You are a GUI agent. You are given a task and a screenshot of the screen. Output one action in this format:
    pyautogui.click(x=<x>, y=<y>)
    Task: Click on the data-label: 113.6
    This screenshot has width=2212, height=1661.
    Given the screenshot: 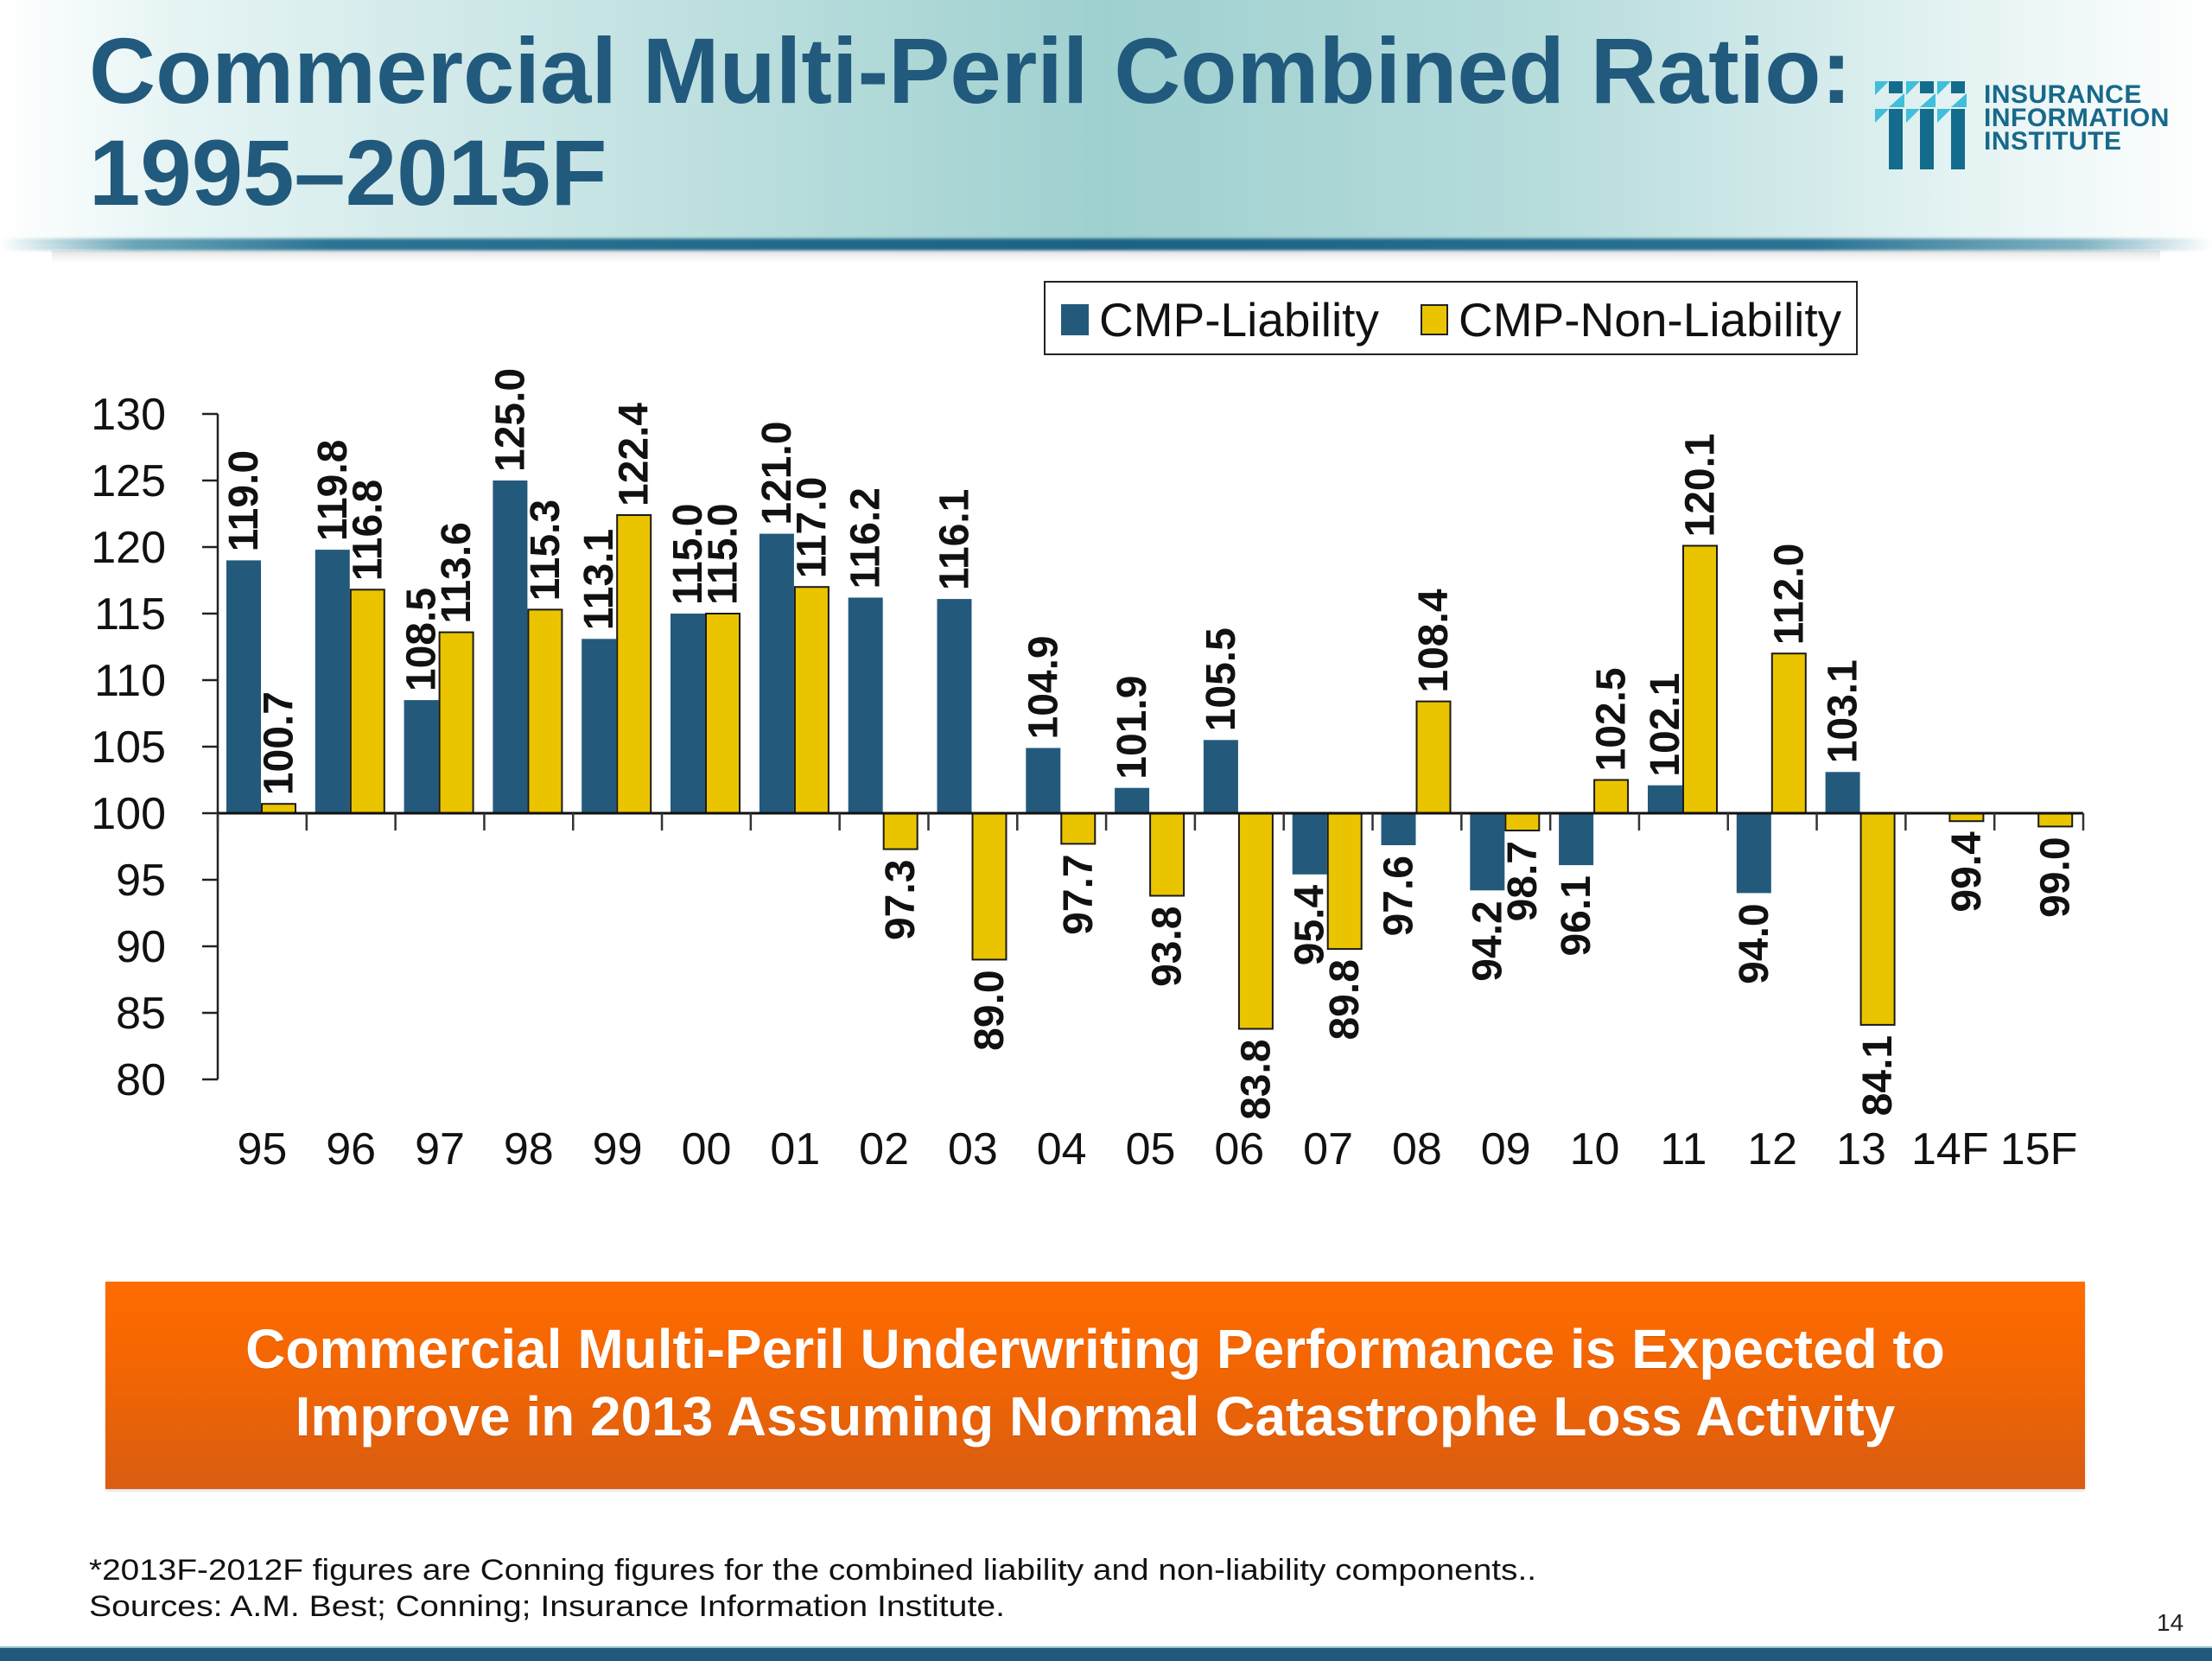 What is the action you would take?
    pyautogui.click(x=457, y=572)
    